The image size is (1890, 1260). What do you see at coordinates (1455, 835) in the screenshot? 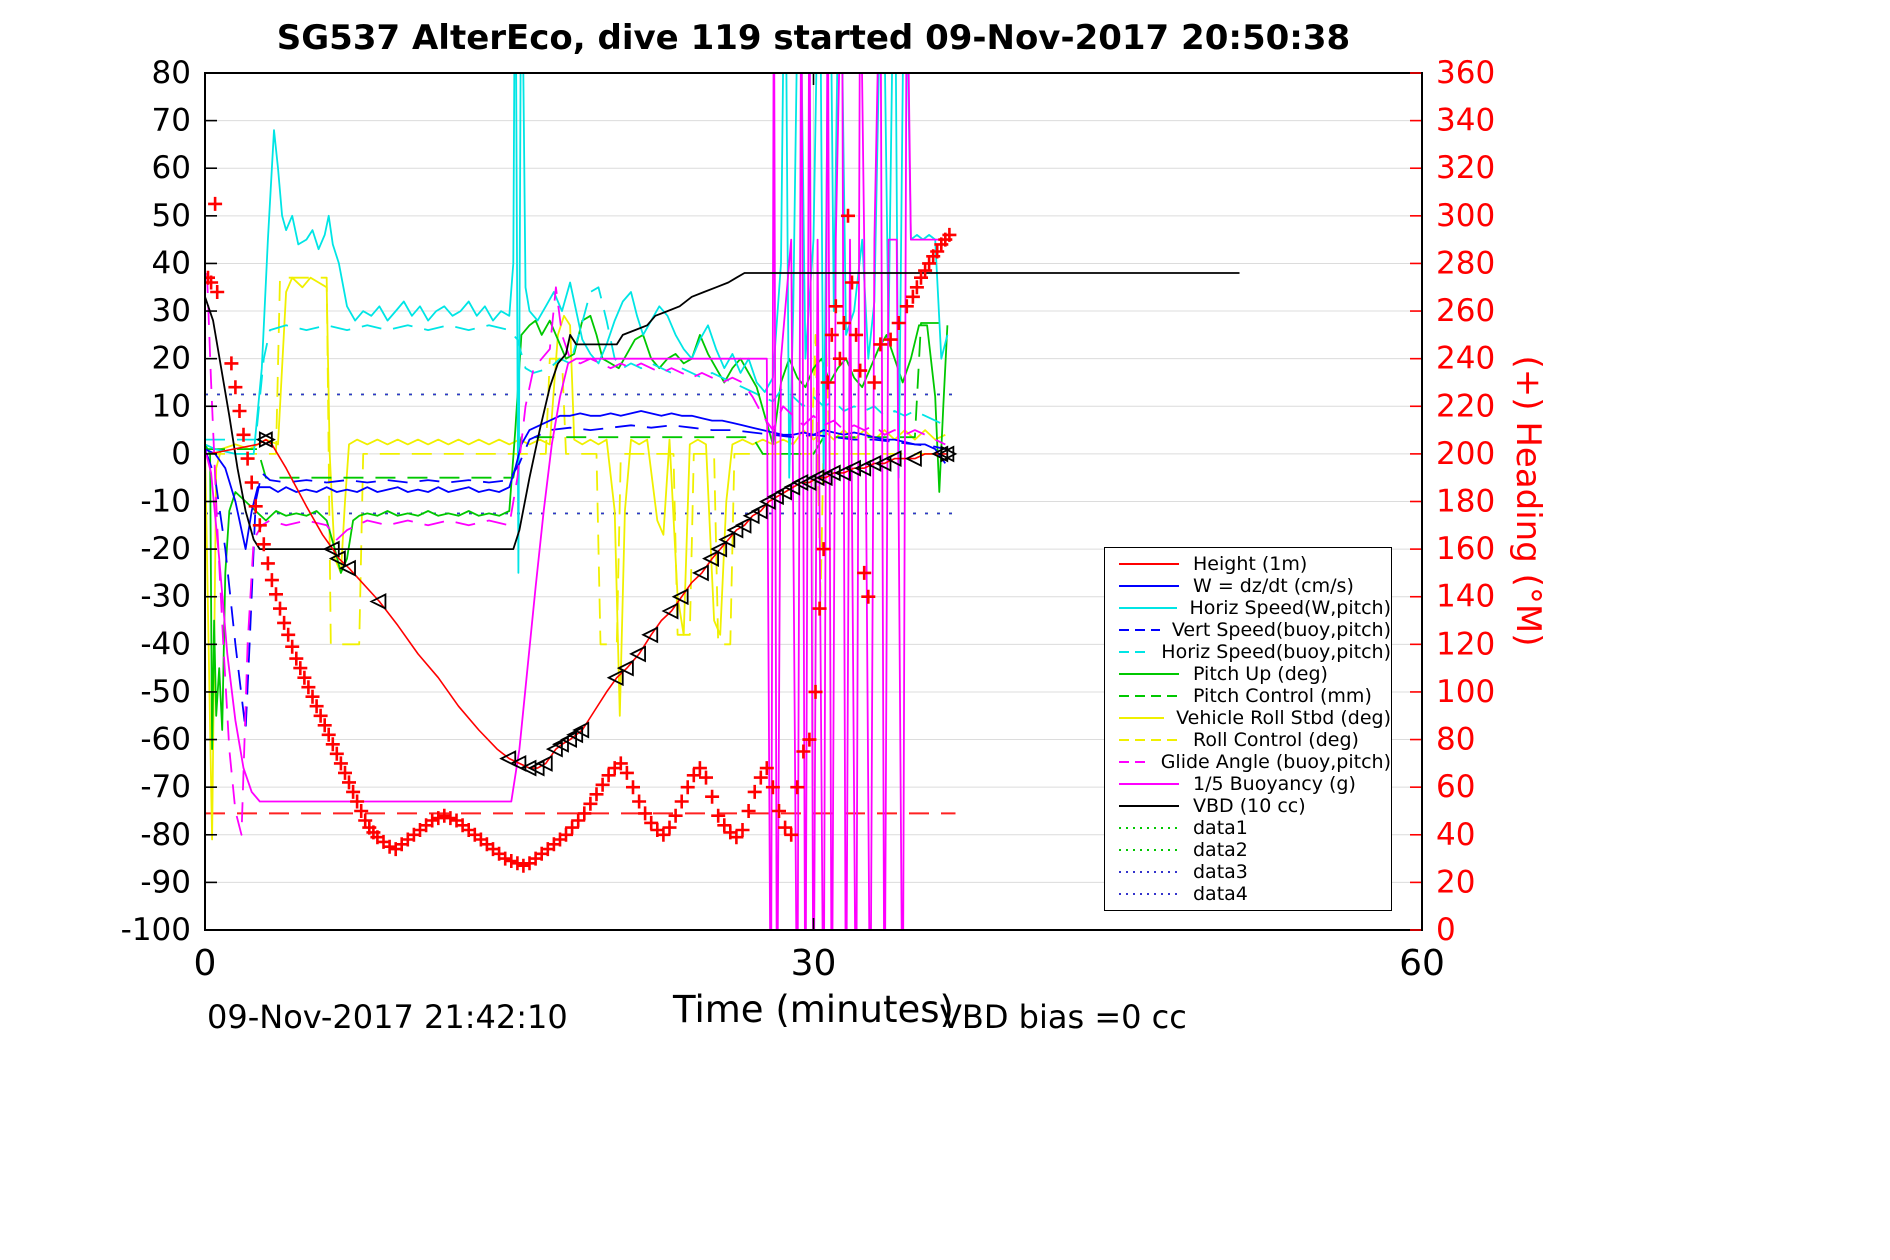
I see `right-tick-label: 40` at bounding box center [1455, 835].